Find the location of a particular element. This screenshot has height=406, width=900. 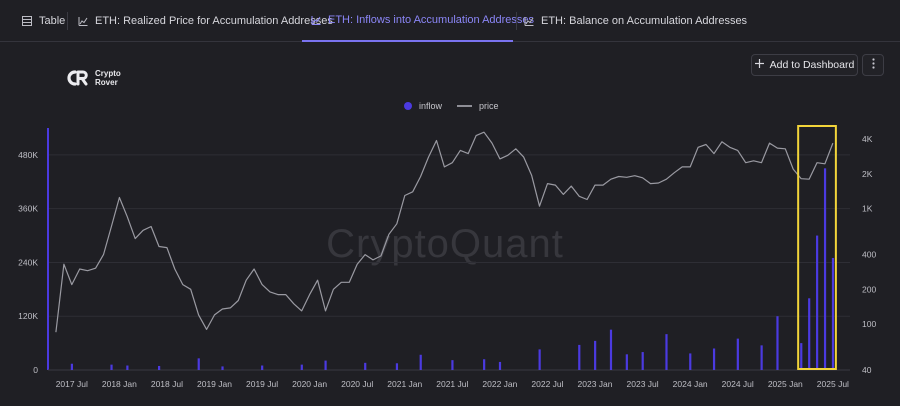

y-left-tick-label: 240K is located at coordinates (28, 262).